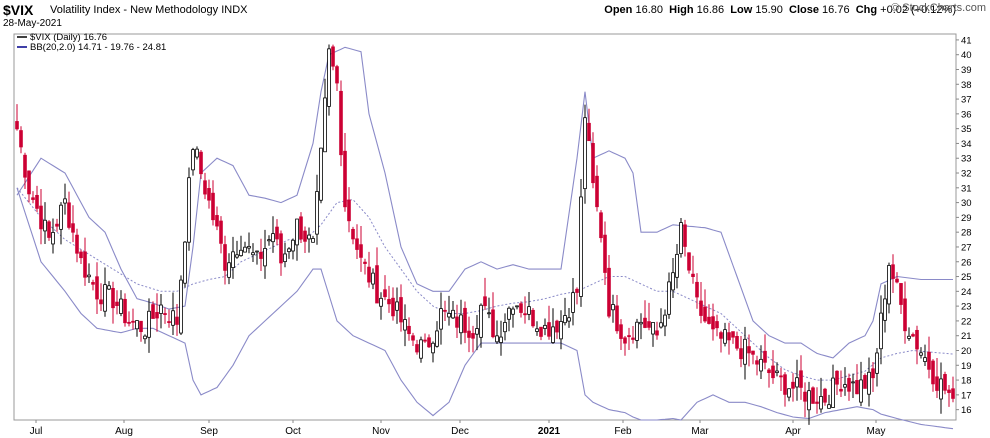  Describe the element at coordinates (966, 410) in the screenshot. I see `y-tick-label: 16` at that location.